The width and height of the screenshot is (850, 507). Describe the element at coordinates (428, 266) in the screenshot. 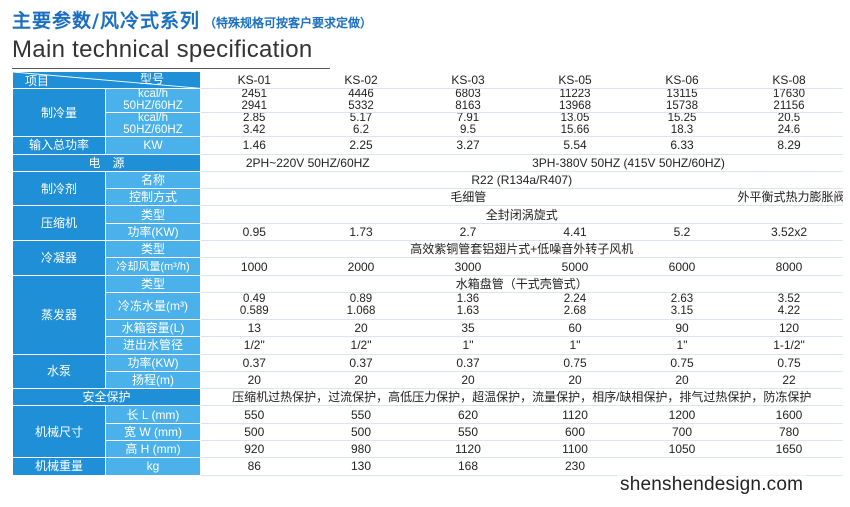

I see `condenser-air-row: 冷却风量(m³/h) 1000 2000 3000 5000 6000 8000` at that location.